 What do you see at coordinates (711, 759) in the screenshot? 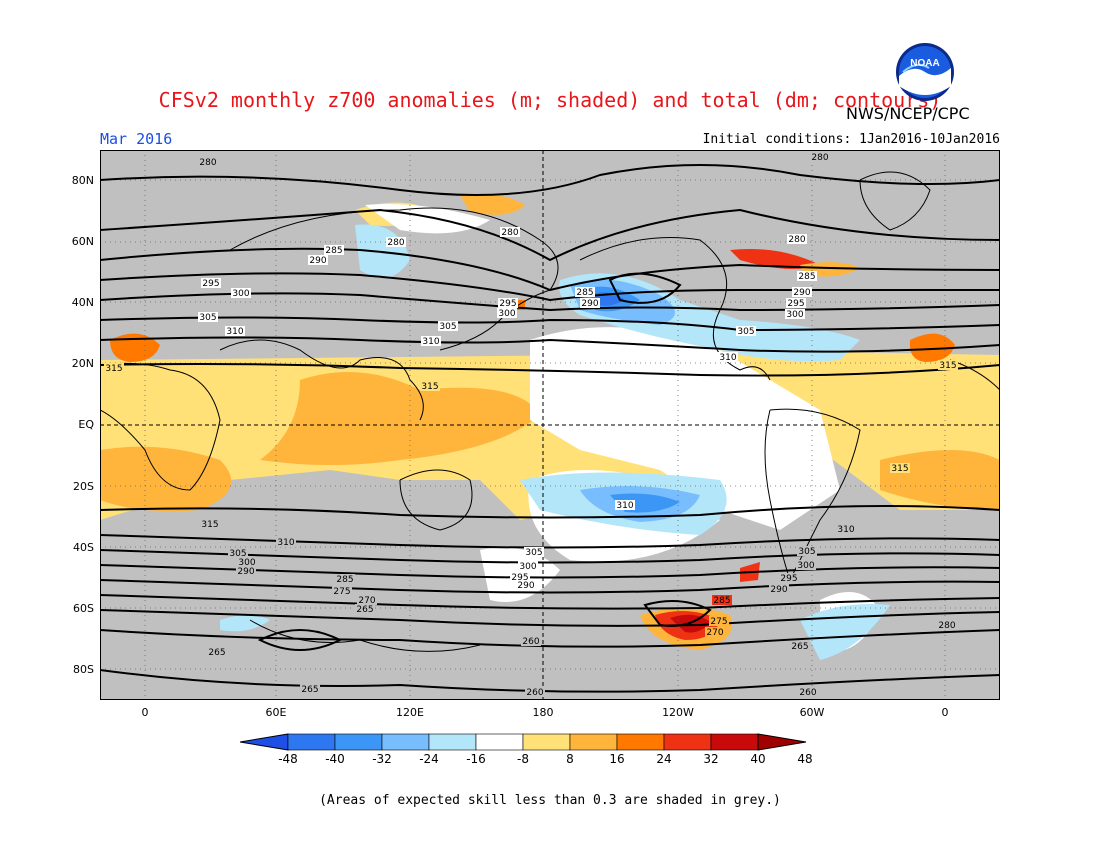
I see `colorbar-label: 32` at bounding box center [711, 759].